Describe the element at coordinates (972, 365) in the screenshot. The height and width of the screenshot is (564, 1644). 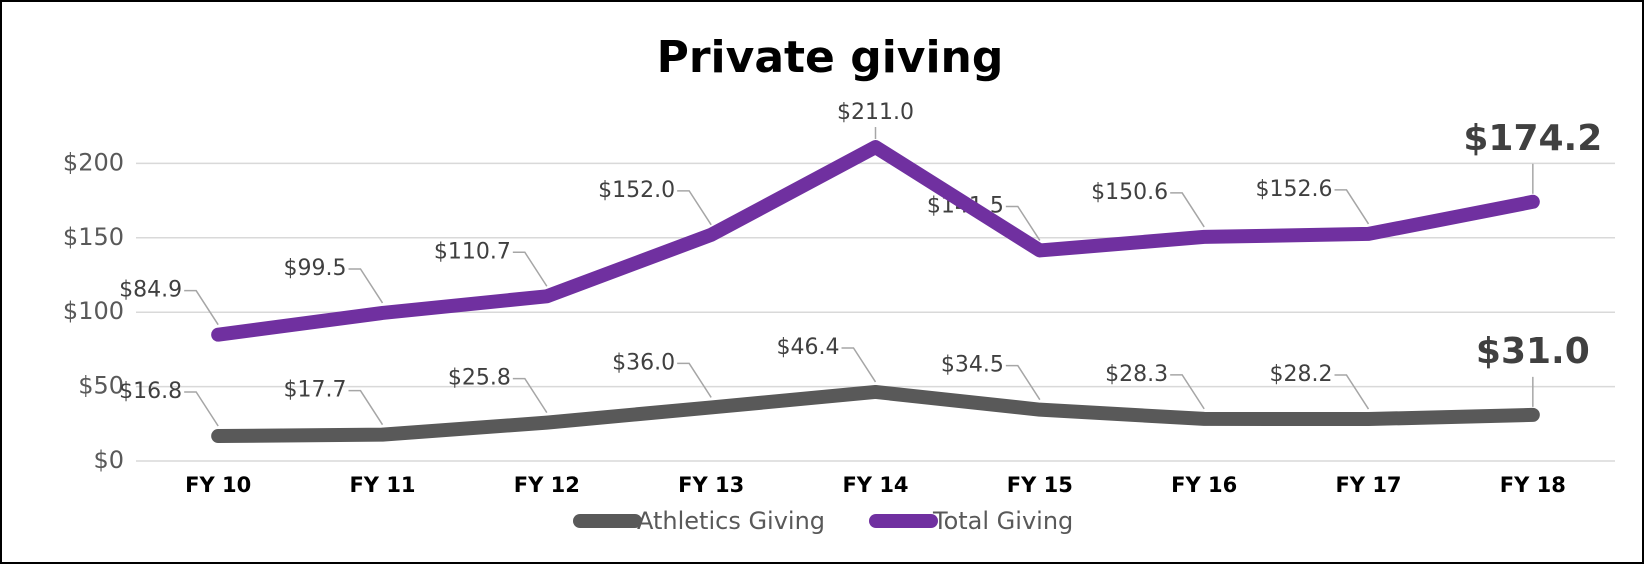
I see `data-label: $34.5` at that location.